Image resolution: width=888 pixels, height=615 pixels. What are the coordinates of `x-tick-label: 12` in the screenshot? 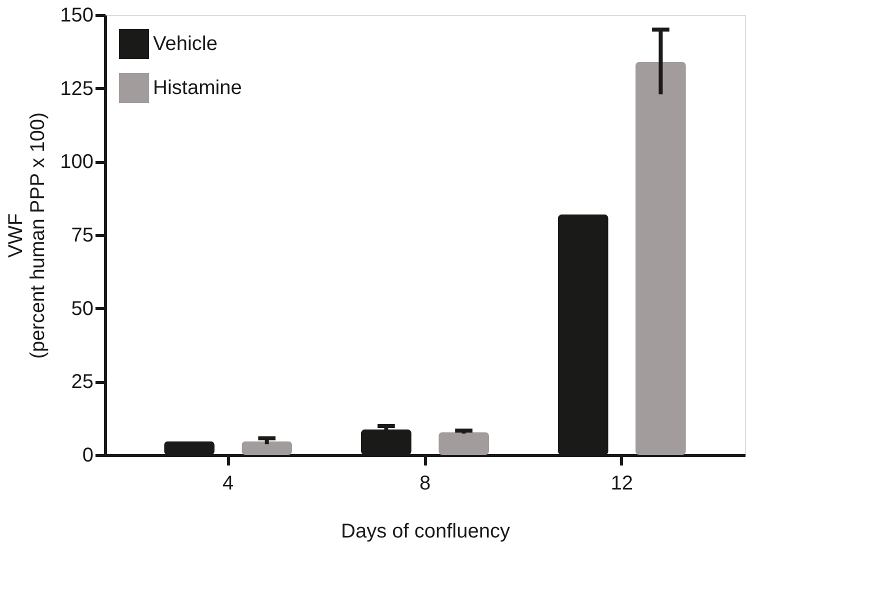 It's located at (622, 483).